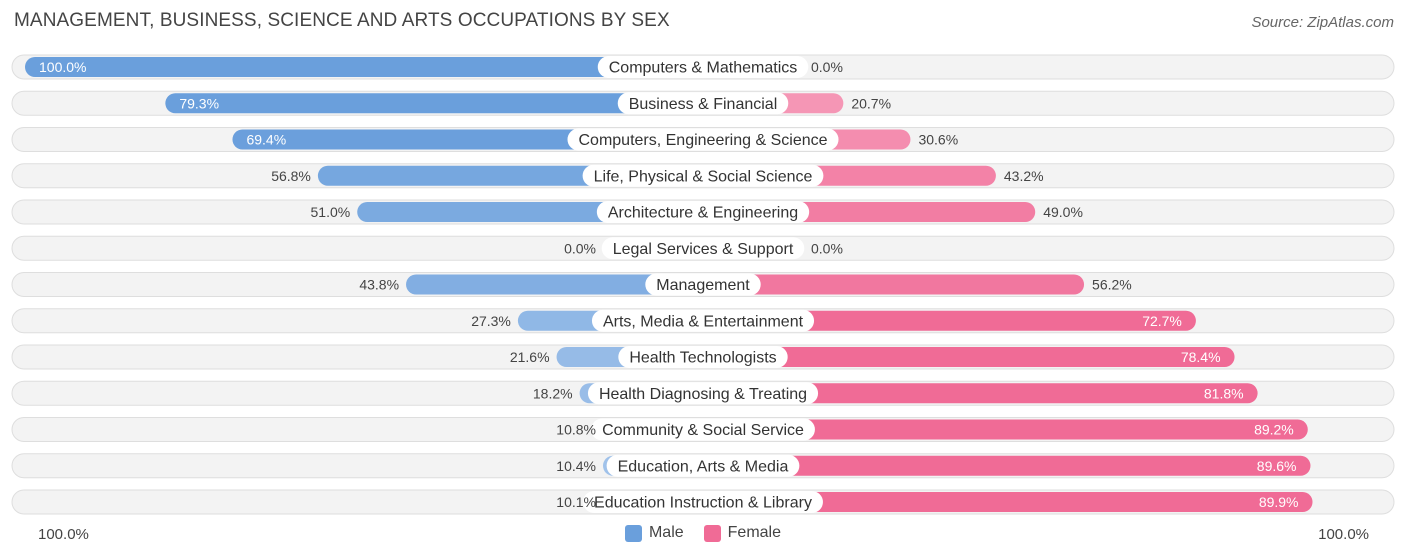 Image resolution: width=1406 pixels, height=558 pixels. Describe the element at coordinates (1162, 321) in the screenshot. I see `value-label-female: 72.7%` at that location.